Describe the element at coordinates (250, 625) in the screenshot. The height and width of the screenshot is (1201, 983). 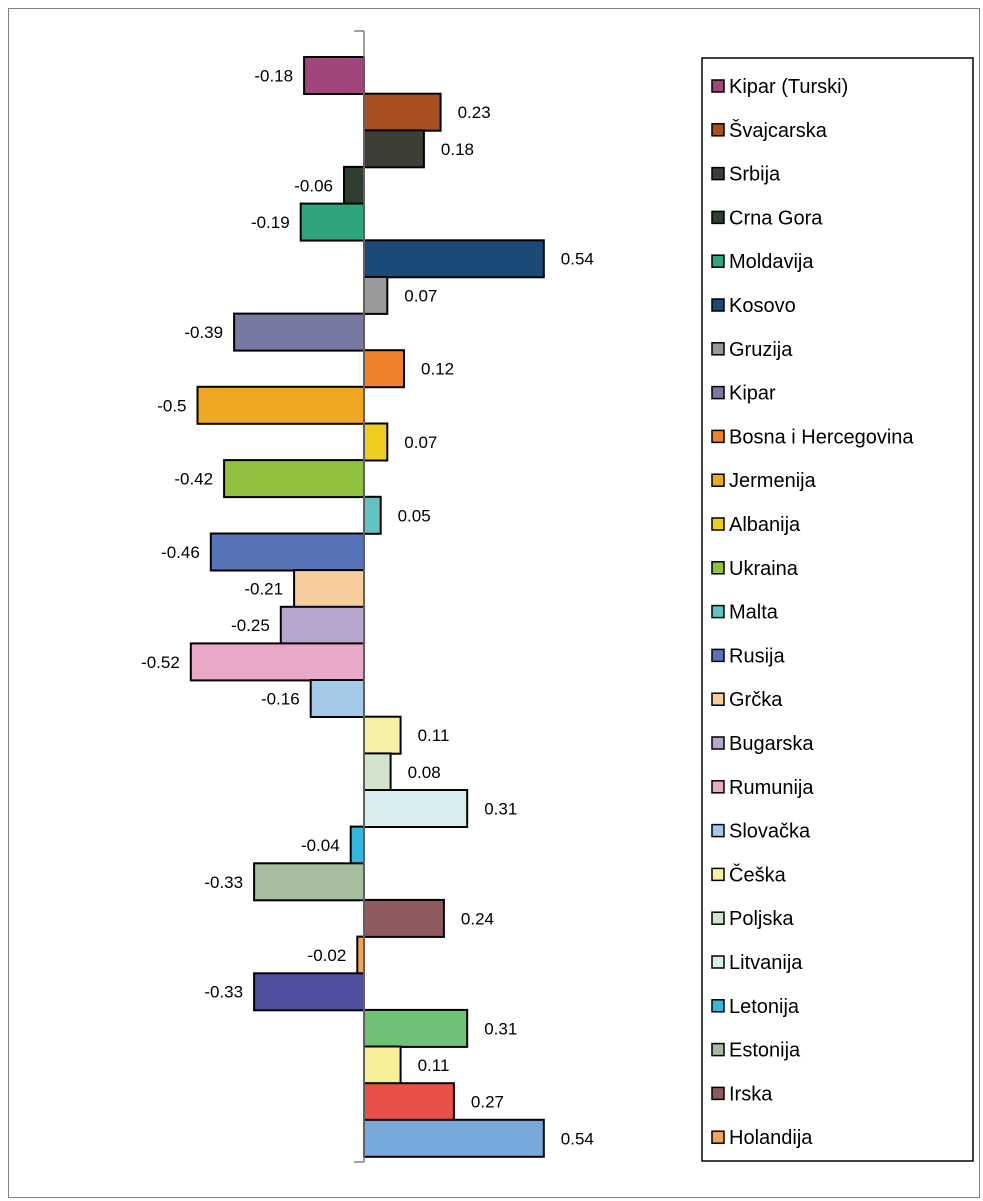
I see `value-label-15: -0.25` at that location.